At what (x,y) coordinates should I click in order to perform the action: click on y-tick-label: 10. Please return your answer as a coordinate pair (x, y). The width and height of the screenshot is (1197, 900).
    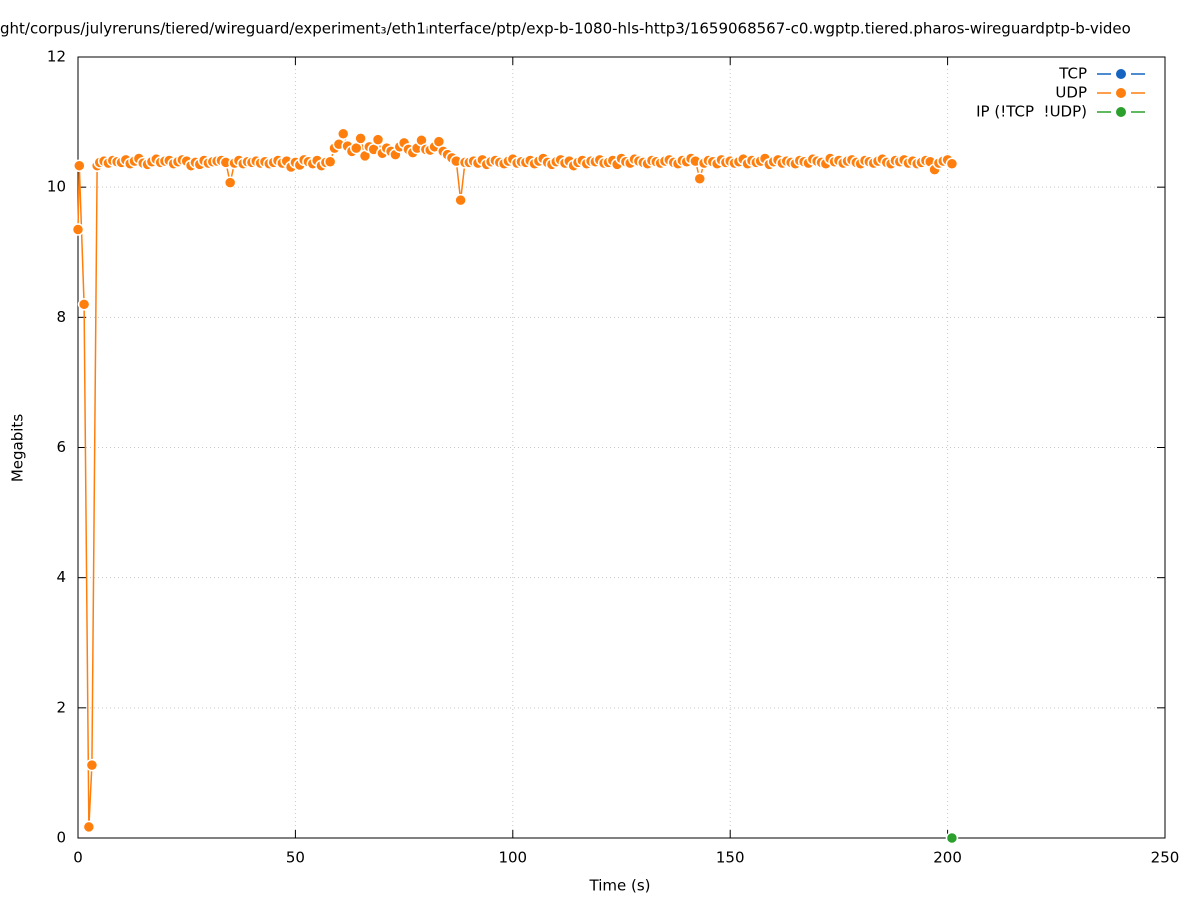
    Looking at the image, I should click on (56, 187).